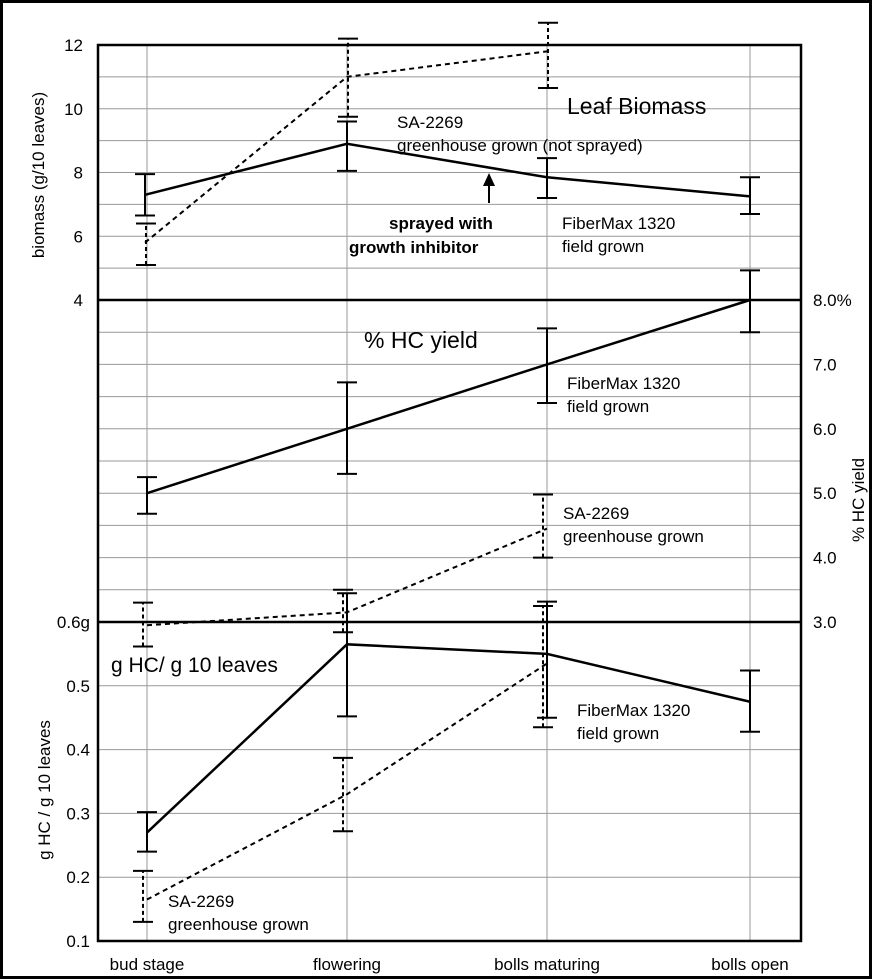 This screenshot has width=872, height=979. Describe the element at coordinates (78, 686) in the screenshot. I see `ytick-label: 0.5` at that location.